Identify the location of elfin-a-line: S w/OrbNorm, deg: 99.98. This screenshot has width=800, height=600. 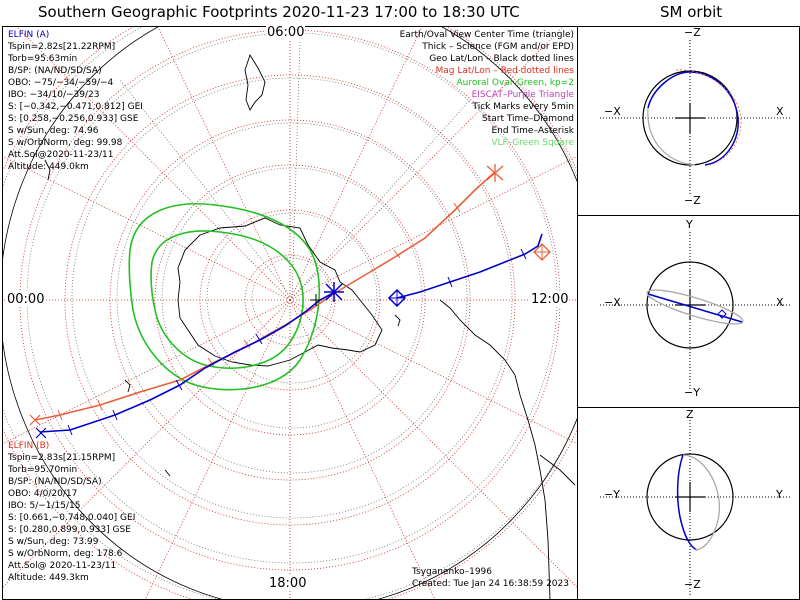
(65, 143).